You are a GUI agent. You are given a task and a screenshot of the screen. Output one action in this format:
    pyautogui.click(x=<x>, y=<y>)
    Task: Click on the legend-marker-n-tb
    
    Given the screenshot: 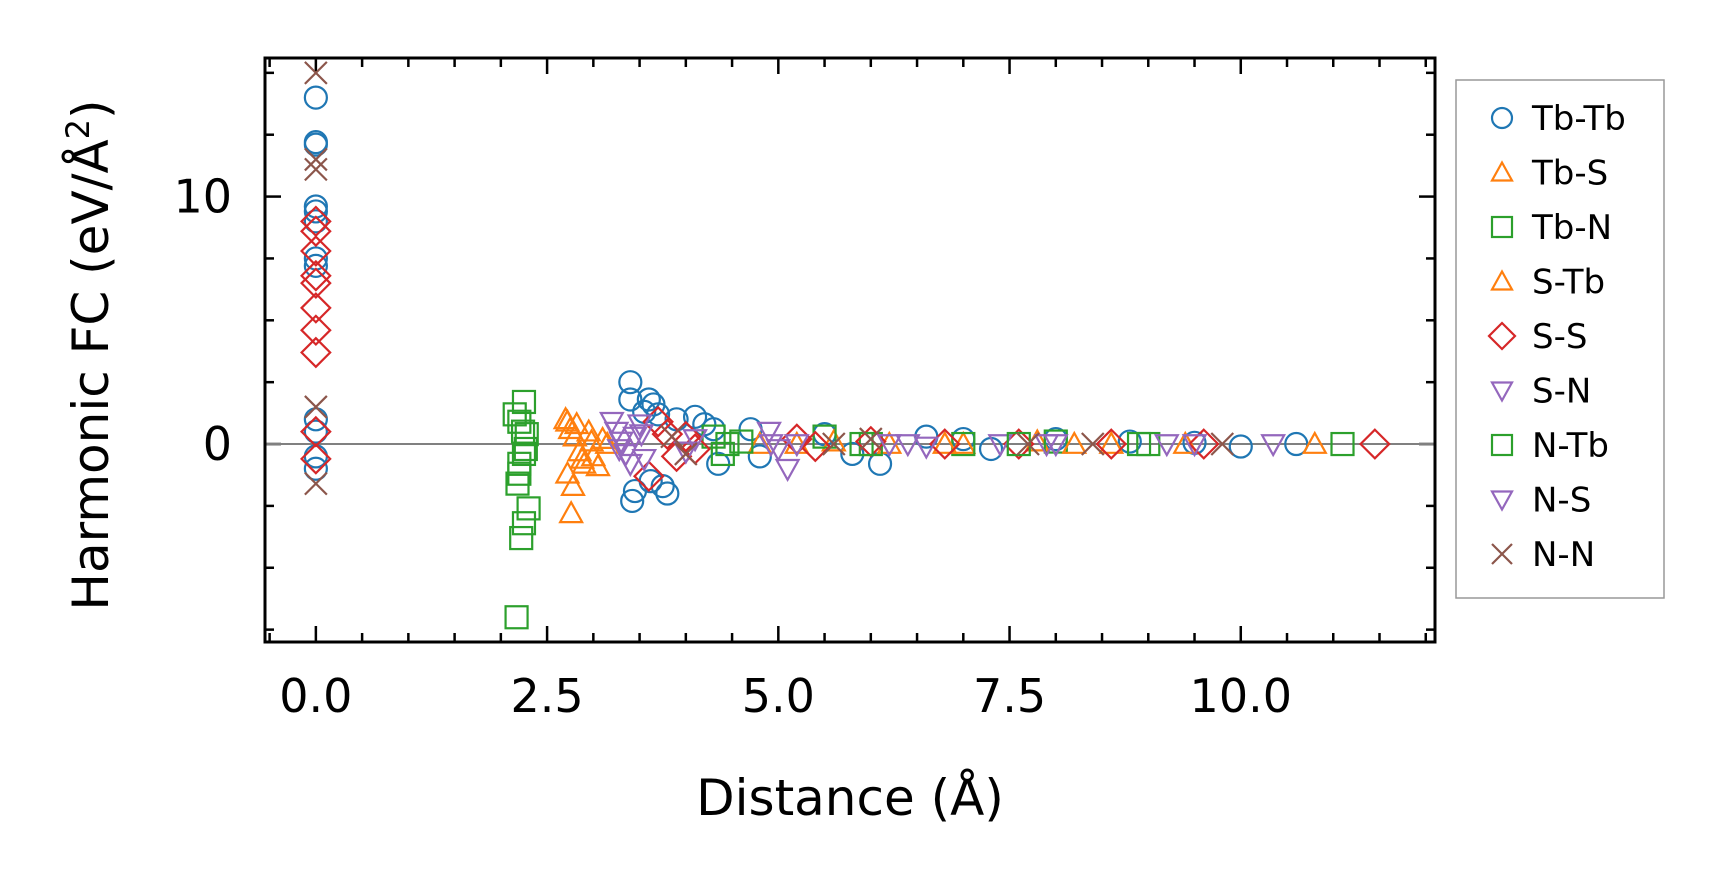 What is the action you would take?
    pyautogui.click(x=1502, y=445)
    